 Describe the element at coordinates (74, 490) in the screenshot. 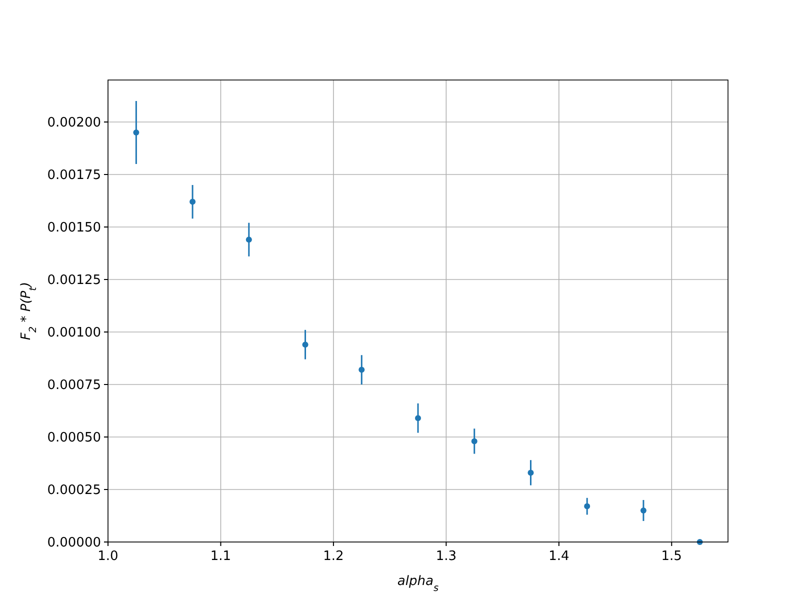

I see `y-tick-label: 0.00025` at that location.